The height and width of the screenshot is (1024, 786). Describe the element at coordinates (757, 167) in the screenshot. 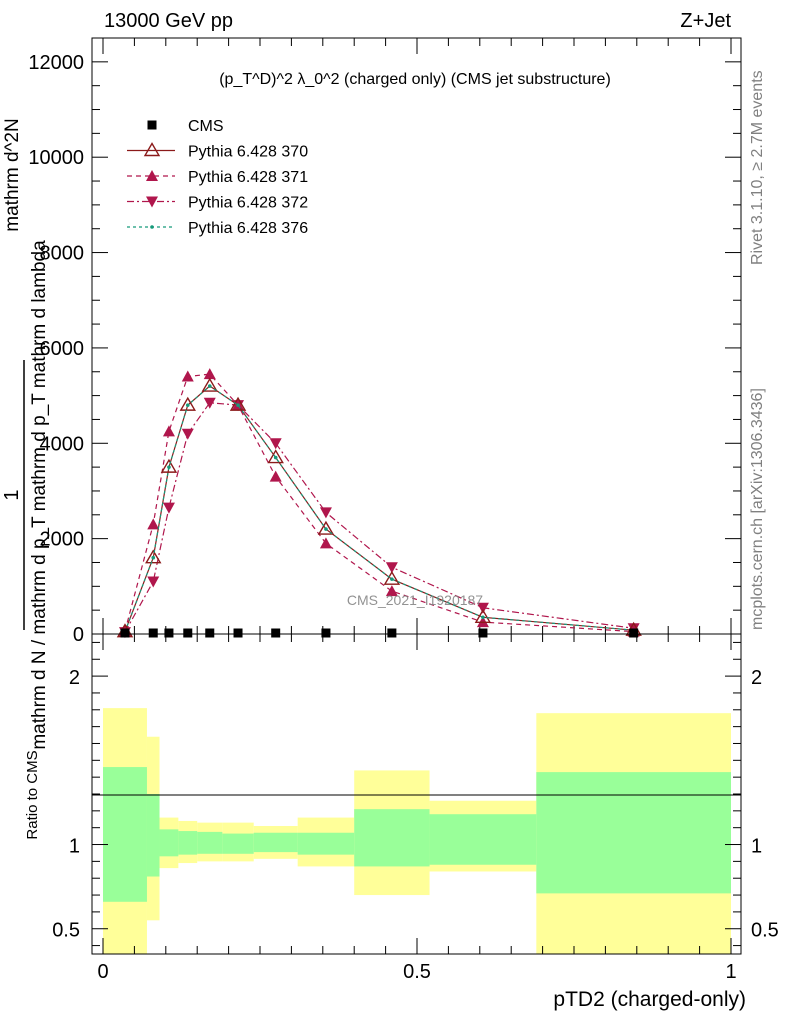

I see `rivet-version-label: Rivet 3.1.10, ≥ 2.7M events` at that location.